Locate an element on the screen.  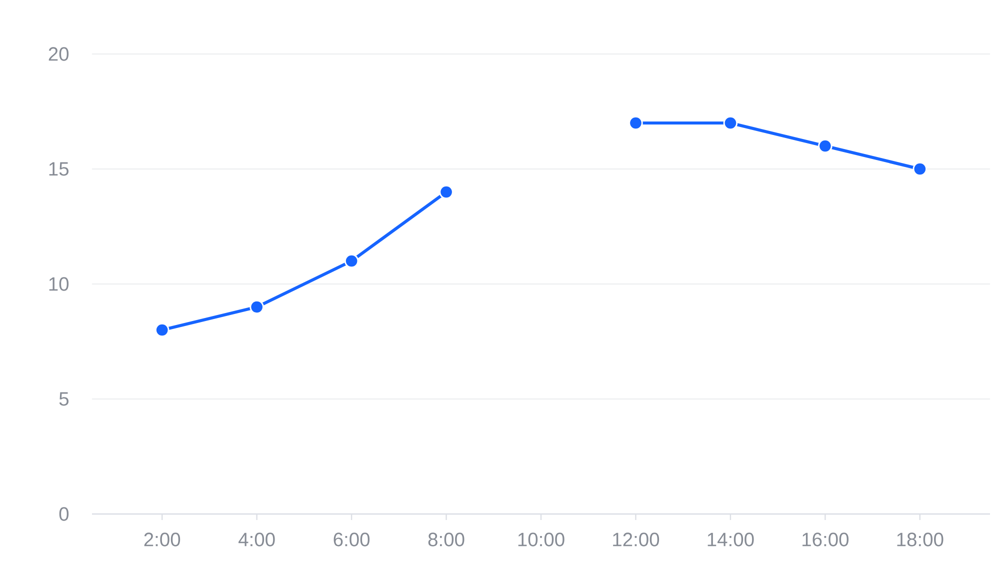
x-tick-label: 12:00 is located at coordinates (636, 539).